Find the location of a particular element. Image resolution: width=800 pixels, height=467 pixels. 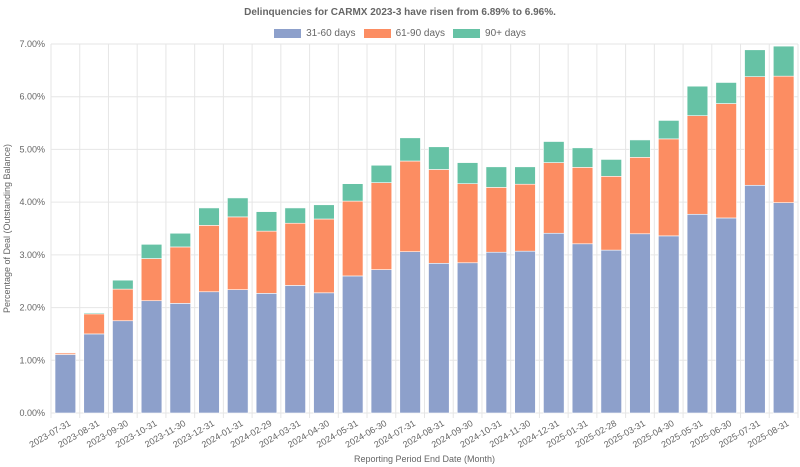

x-axis-label: Reporting Period End Date (Month) is located at coordinates (424, 459).